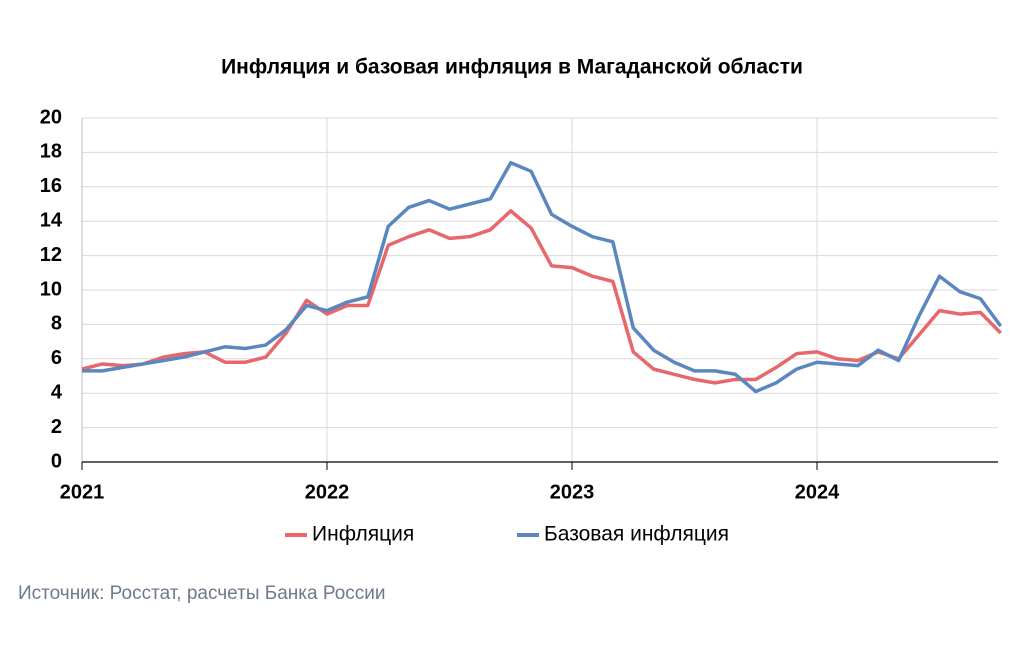 The width and height of the screenshot is (1025, 649). Describe the element at coordinates (51, 117) in the screenshot. I see `y-tick-label: 20` at that location.